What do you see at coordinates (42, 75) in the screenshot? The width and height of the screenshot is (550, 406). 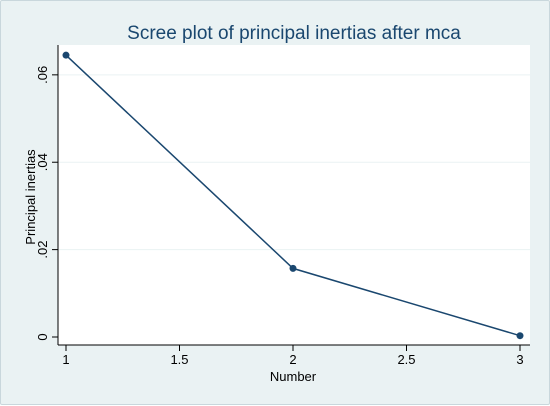 I see `y-tick-label: .06` at bounding box center [42, 75].